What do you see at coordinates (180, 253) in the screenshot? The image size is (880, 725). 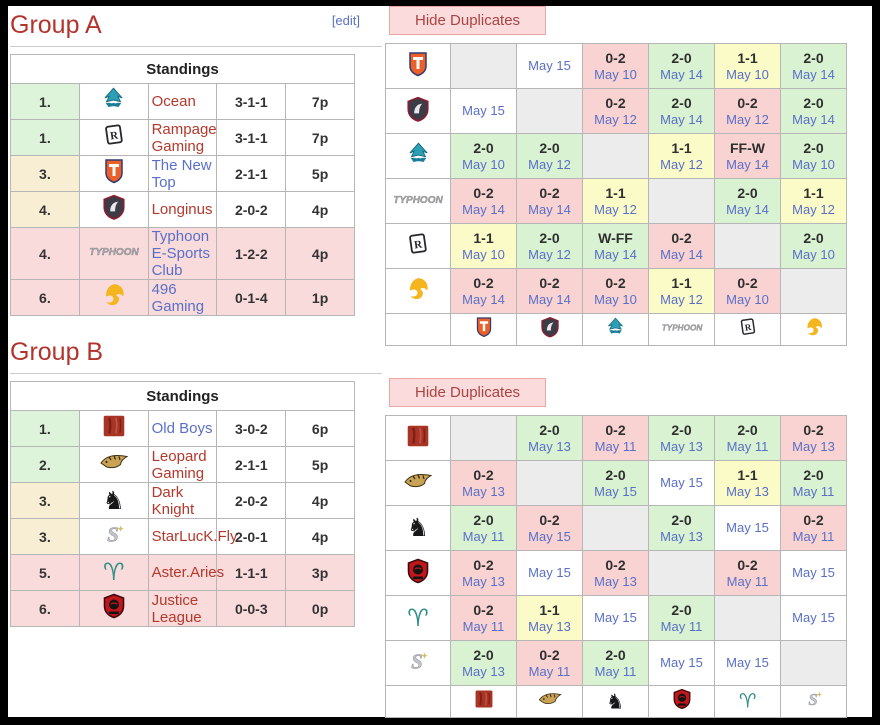 I see `team-link: Typhoon E-Sports Club` at bounding box center [180, 253].